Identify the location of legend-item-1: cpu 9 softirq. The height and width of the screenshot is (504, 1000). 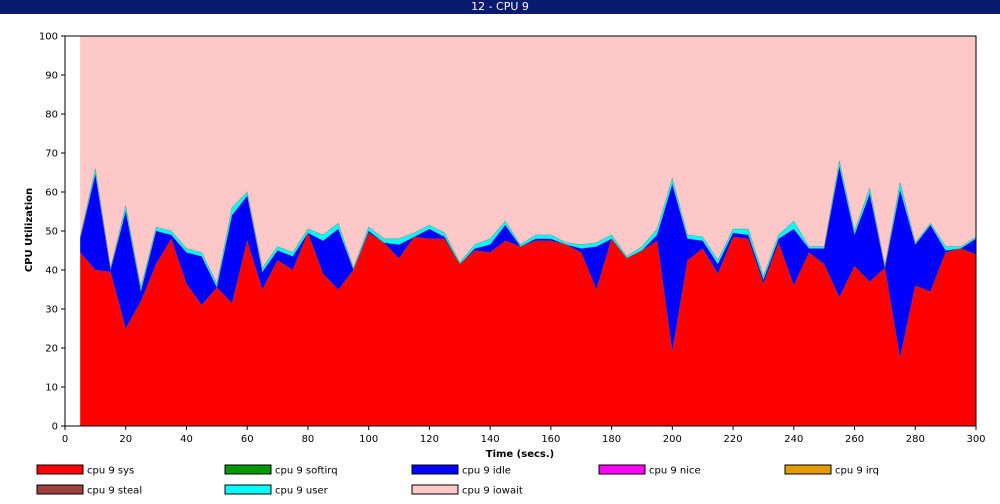
(281, 470).